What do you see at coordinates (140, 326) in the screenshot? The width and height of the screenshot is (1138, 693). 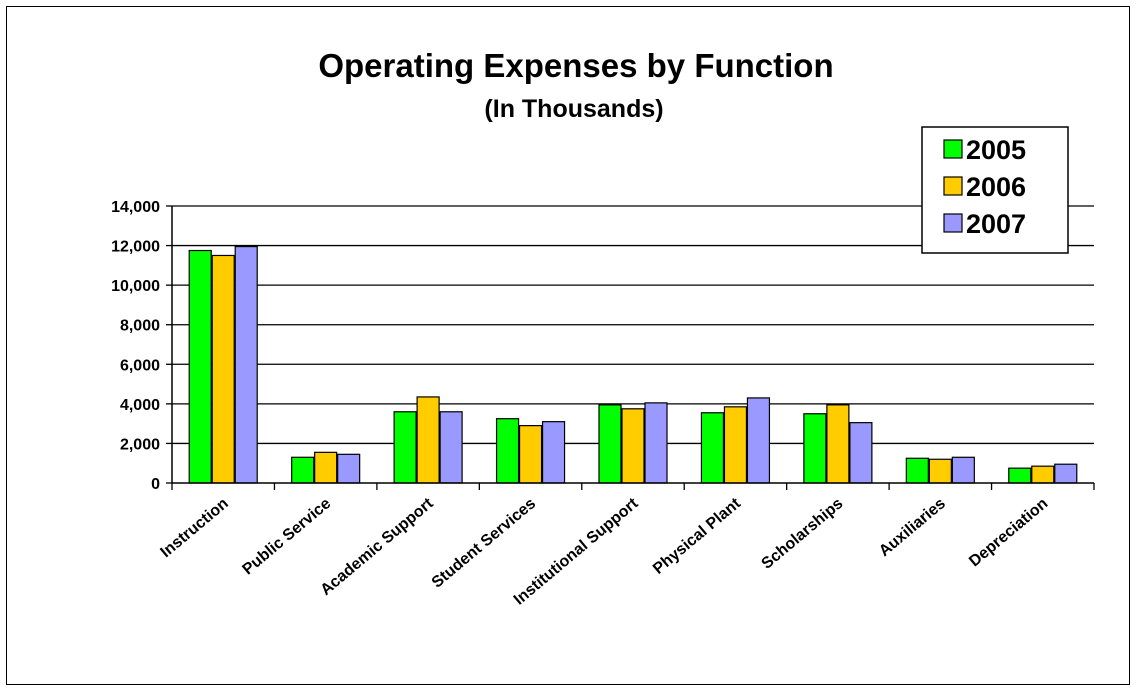 I see `y-tick-label: 8,000` at bounding box center [140, 326].